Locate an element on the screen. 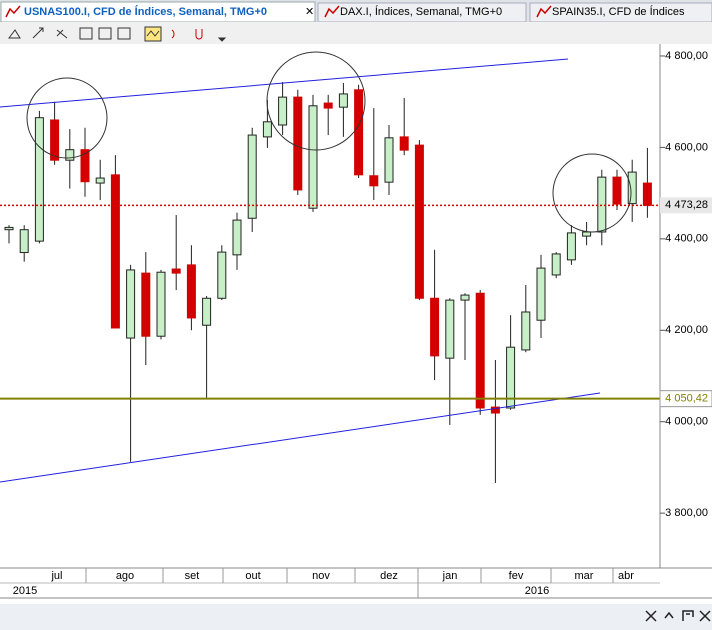  toolbar-icons is located at coordinates (117, 34).